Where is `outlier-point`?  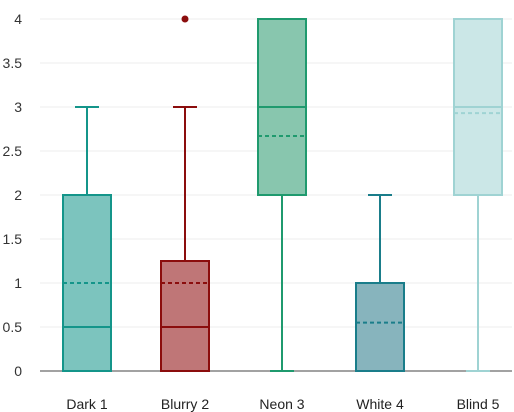
outlier-point is located at coordinates (185, 19).